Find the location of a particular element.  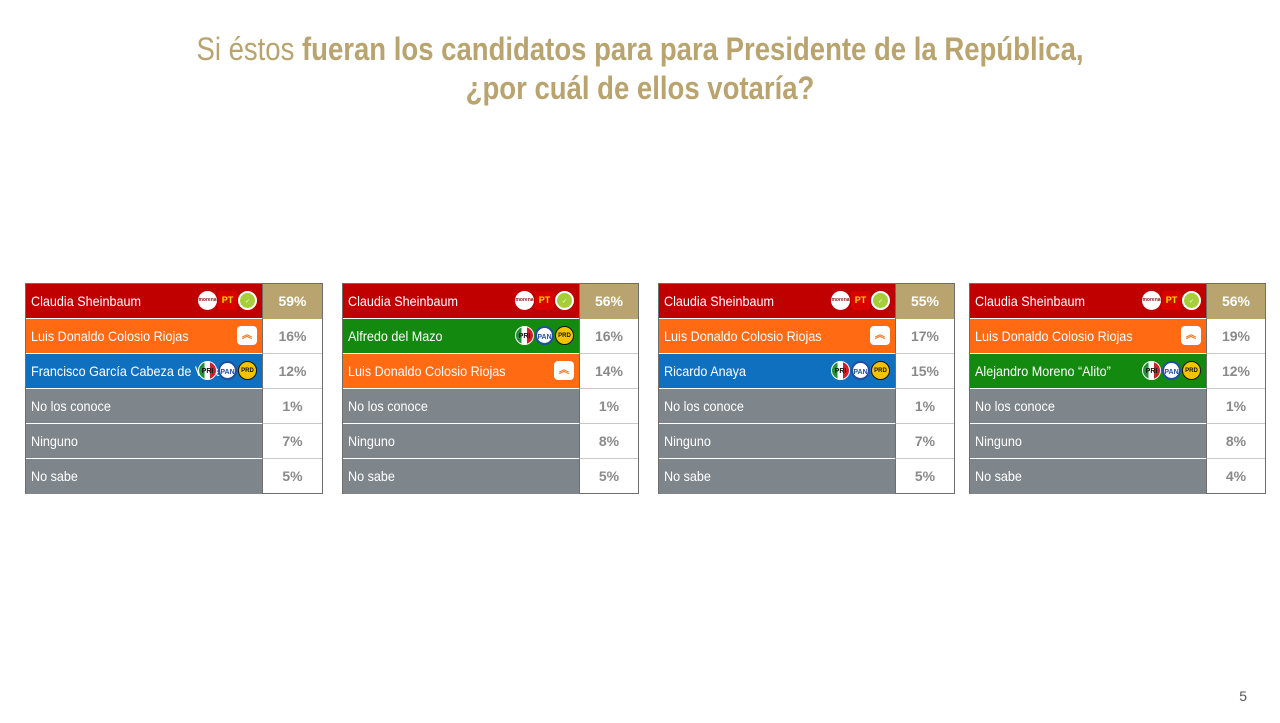

percentage-cell: 56% is located at coordinates (1235, 301).